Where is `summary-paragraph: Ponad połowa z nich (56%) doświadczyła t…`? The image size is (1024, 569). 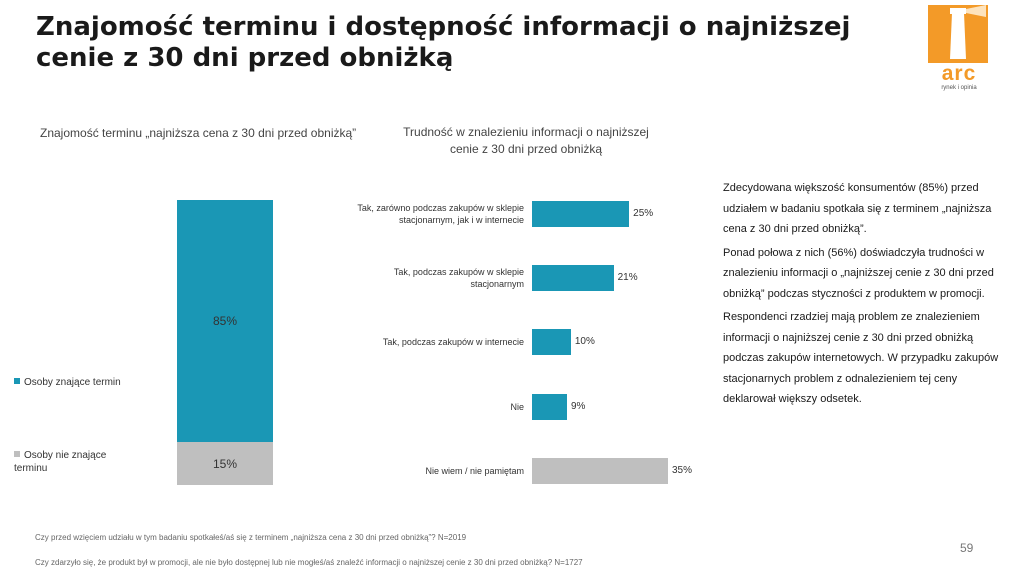 summary-paragraph: Ponad połowa z nich (56%) doświadczyła t… is located at coordinates (858, 273).